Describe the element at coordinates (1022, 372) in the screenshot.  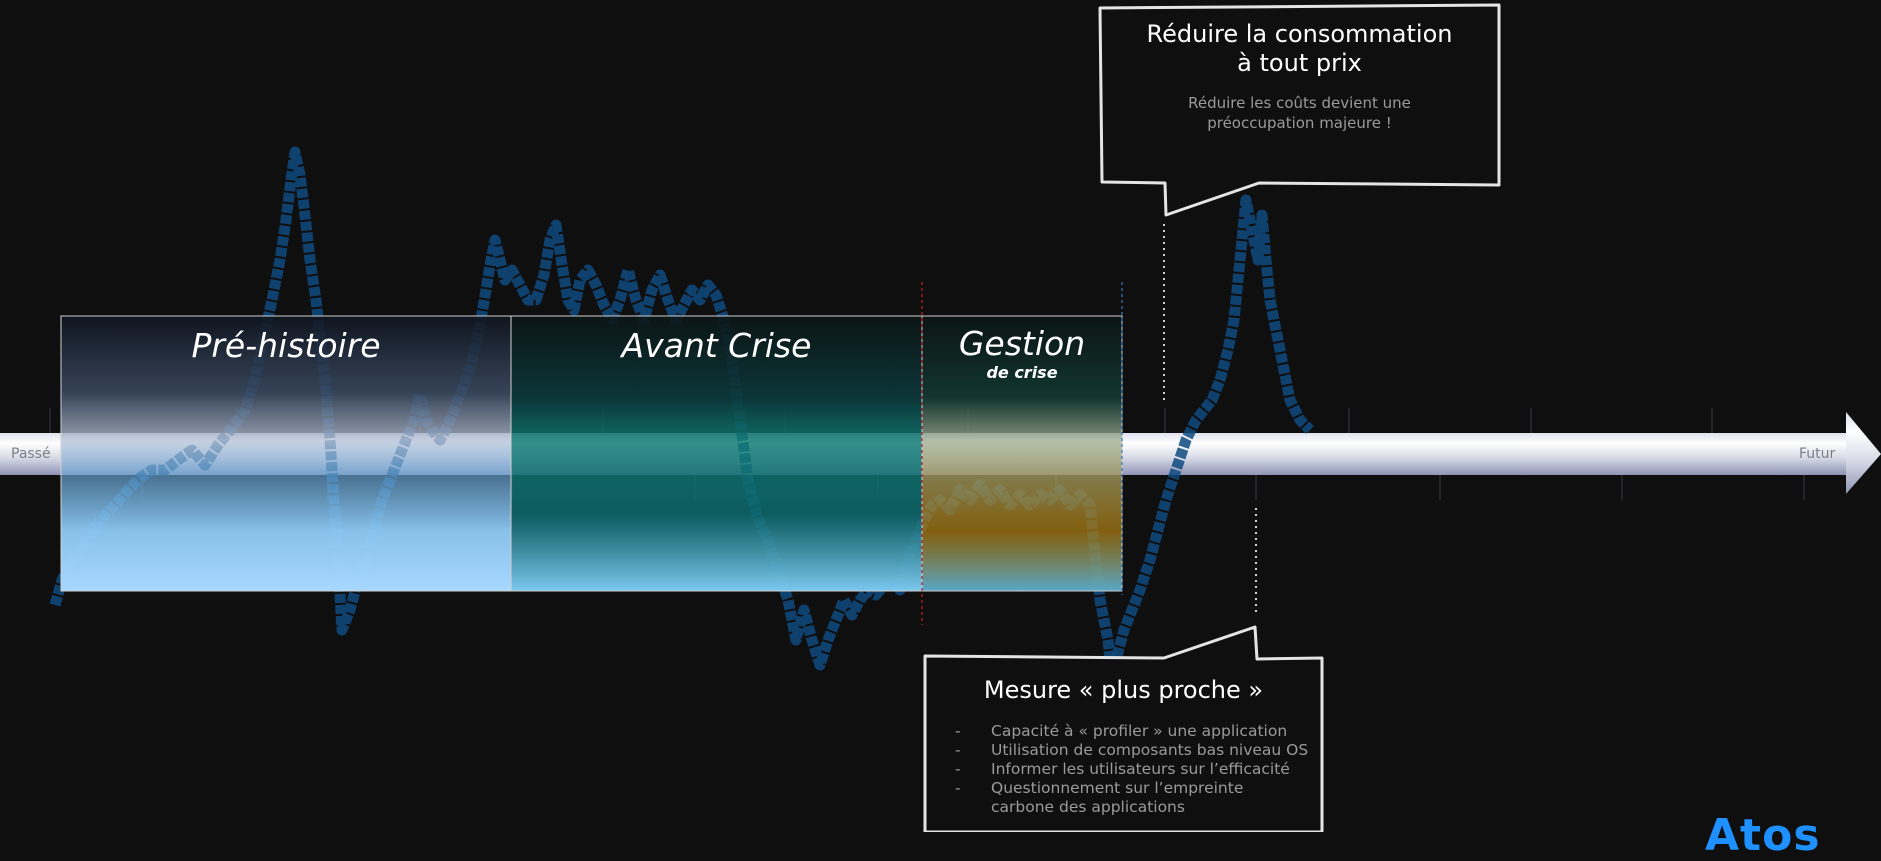
I see `era-subtitle-de-crise: de crise` at that location.